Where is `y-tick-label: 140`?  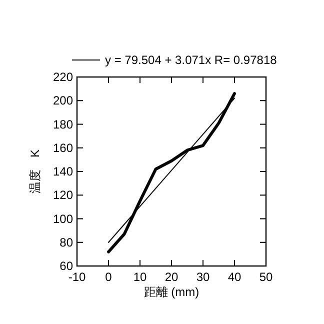 y-tick-label: 140 is located at coordinates (63, 171).